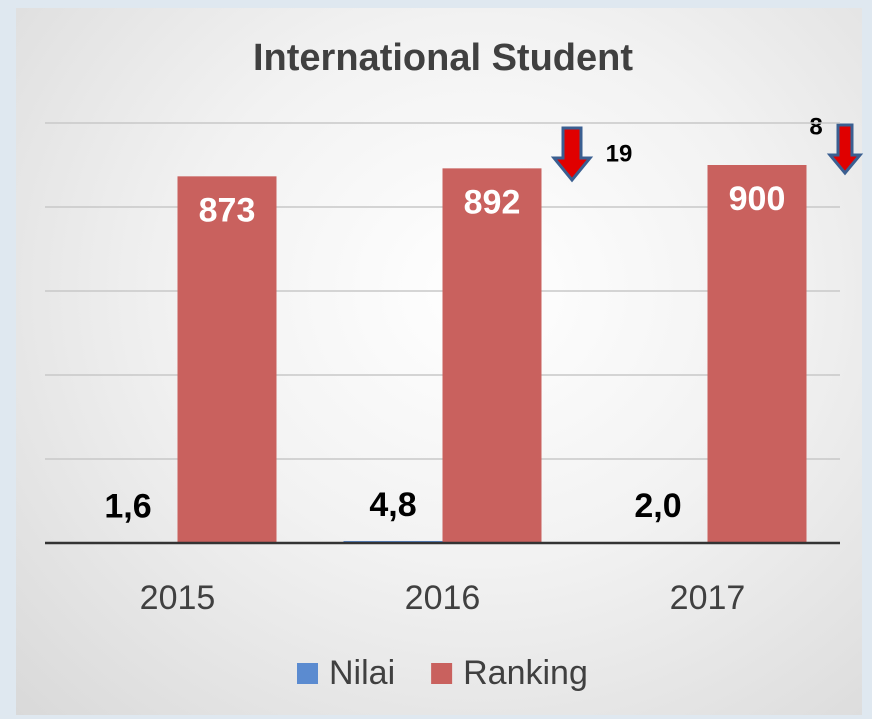 Image resolution: width=872 pixels, height=719 pixels. I want to click on data-label: 900, so click(757, 199).